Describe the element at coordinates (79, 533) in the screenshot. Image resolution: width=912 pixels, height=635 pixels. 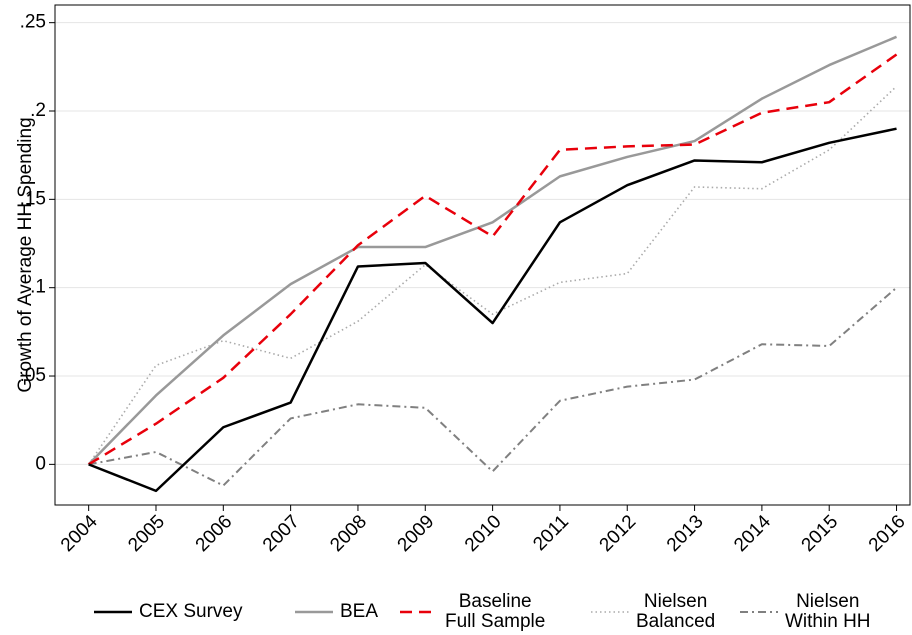
I see `x-tick-label: 2004` at that location.